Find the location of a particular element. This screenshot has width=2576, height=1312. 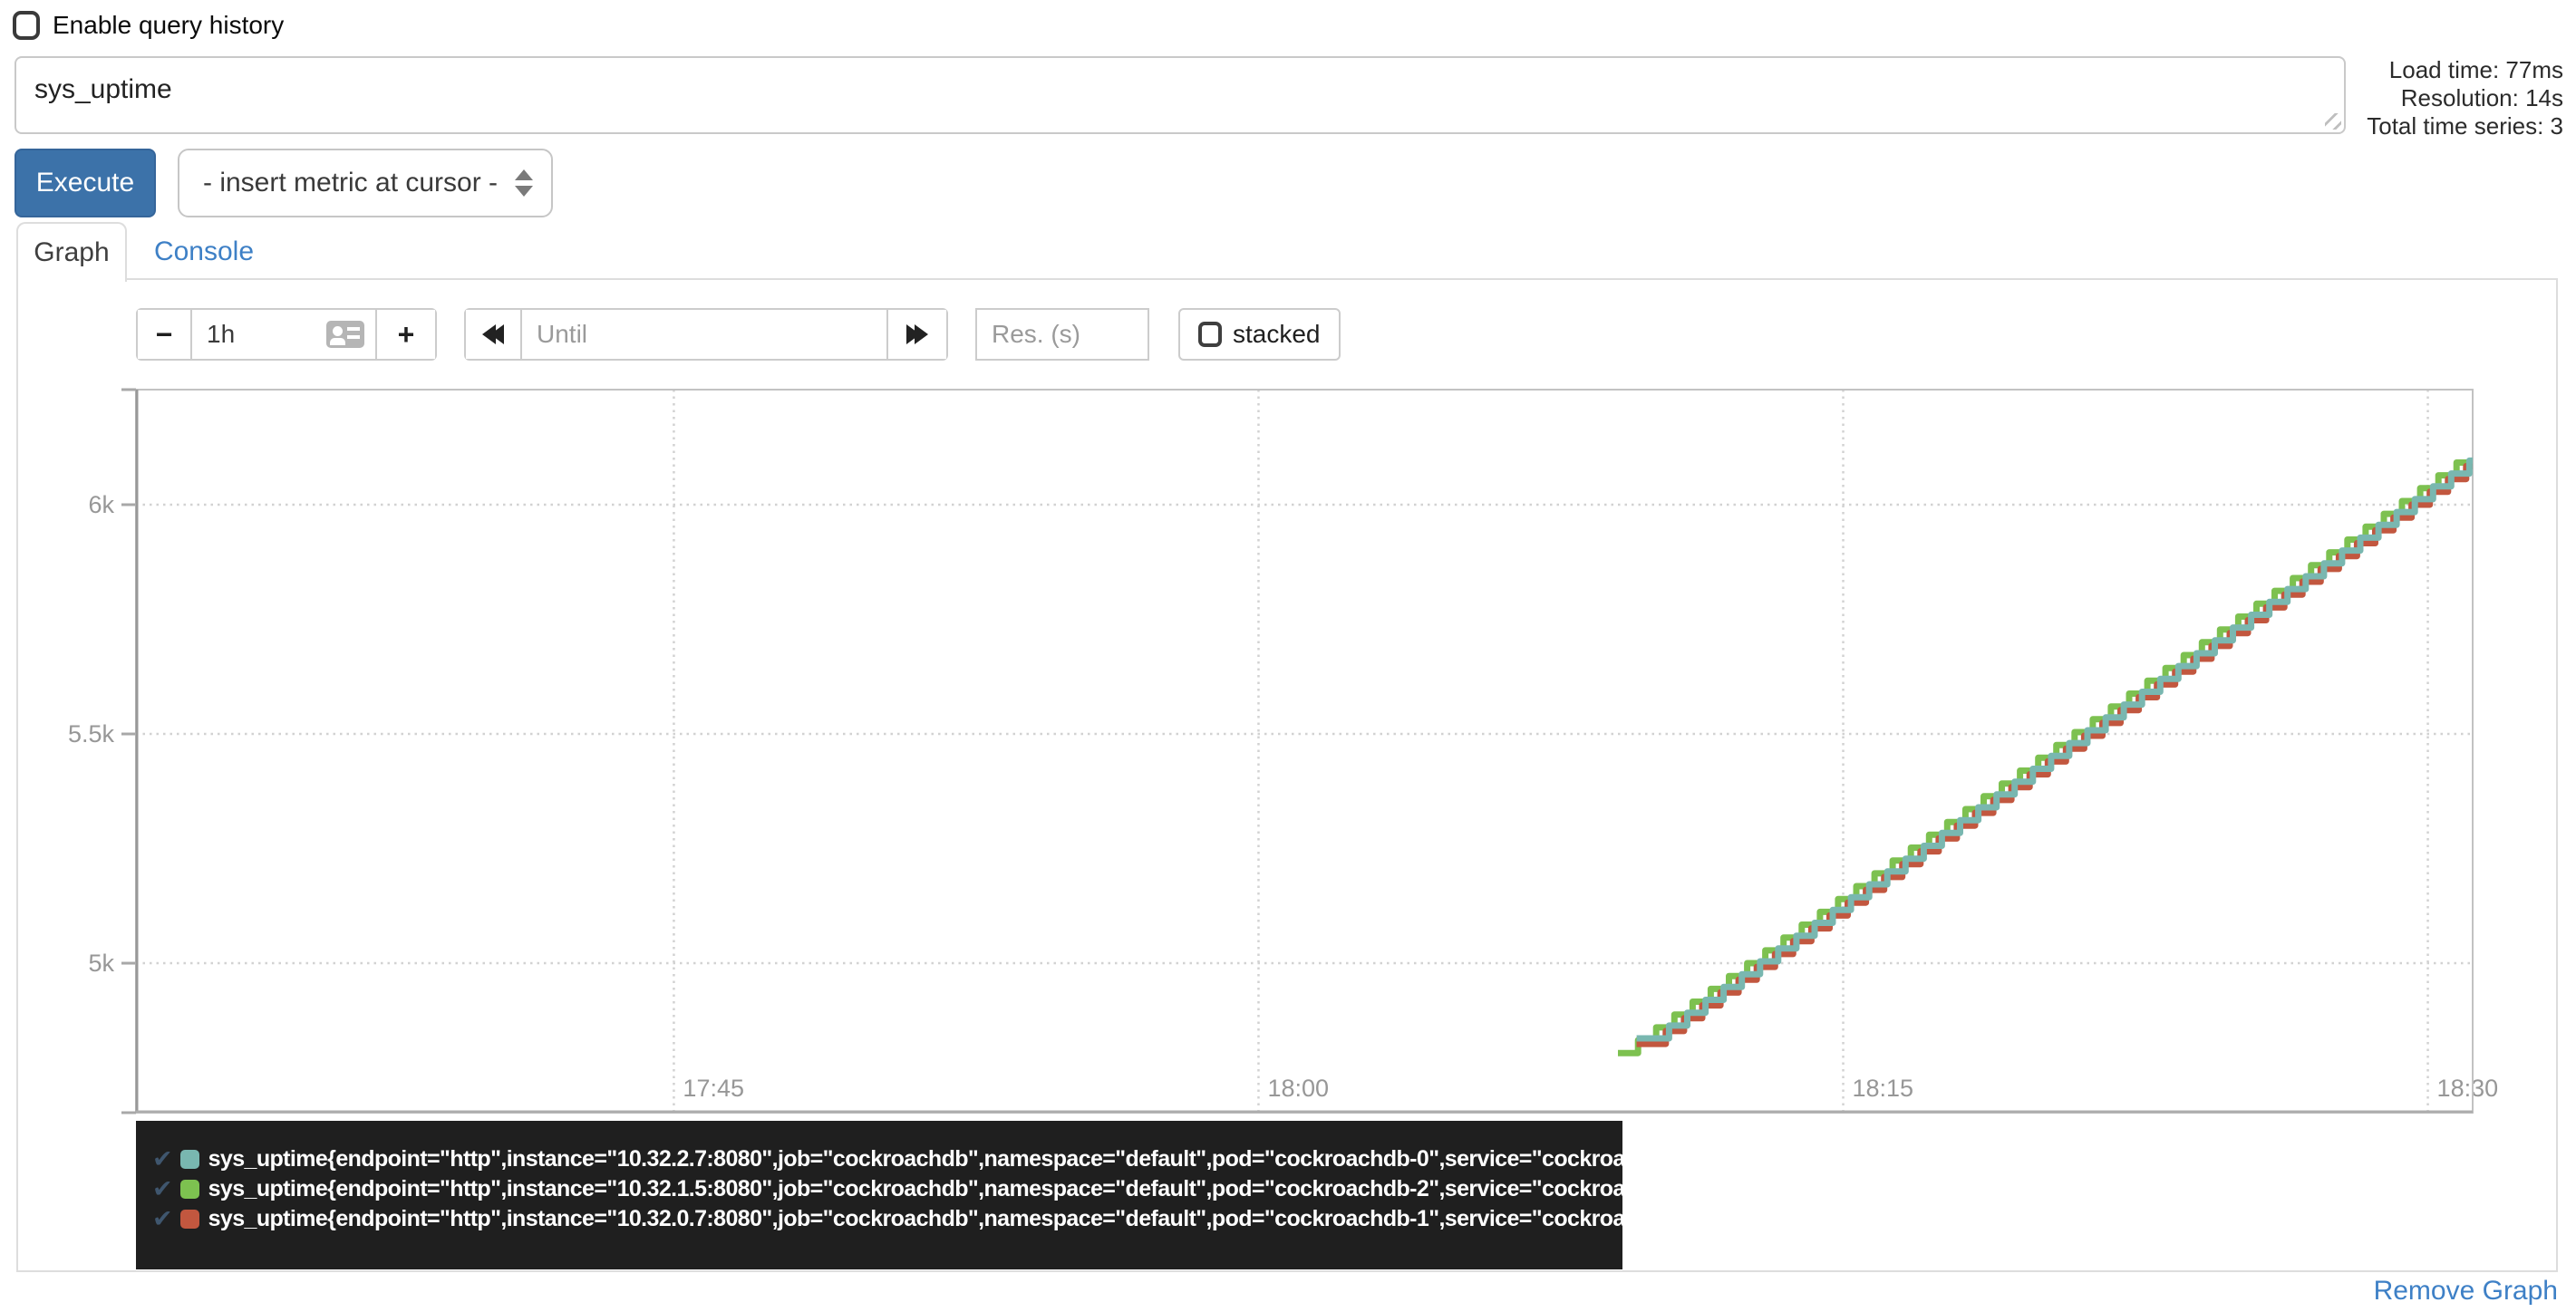

shrink-range-button: − is located at coordinates (164, 334).